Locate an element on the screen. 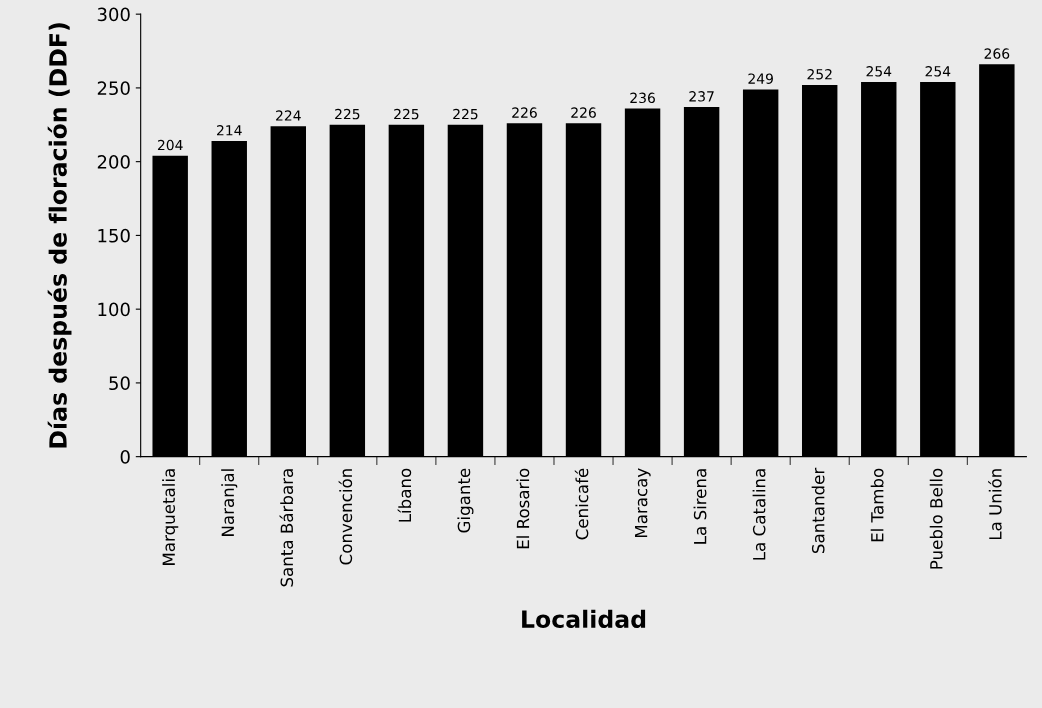 This screenshot has width=1042, height=708. data-label: 204 is located at coordinates (170, 145).